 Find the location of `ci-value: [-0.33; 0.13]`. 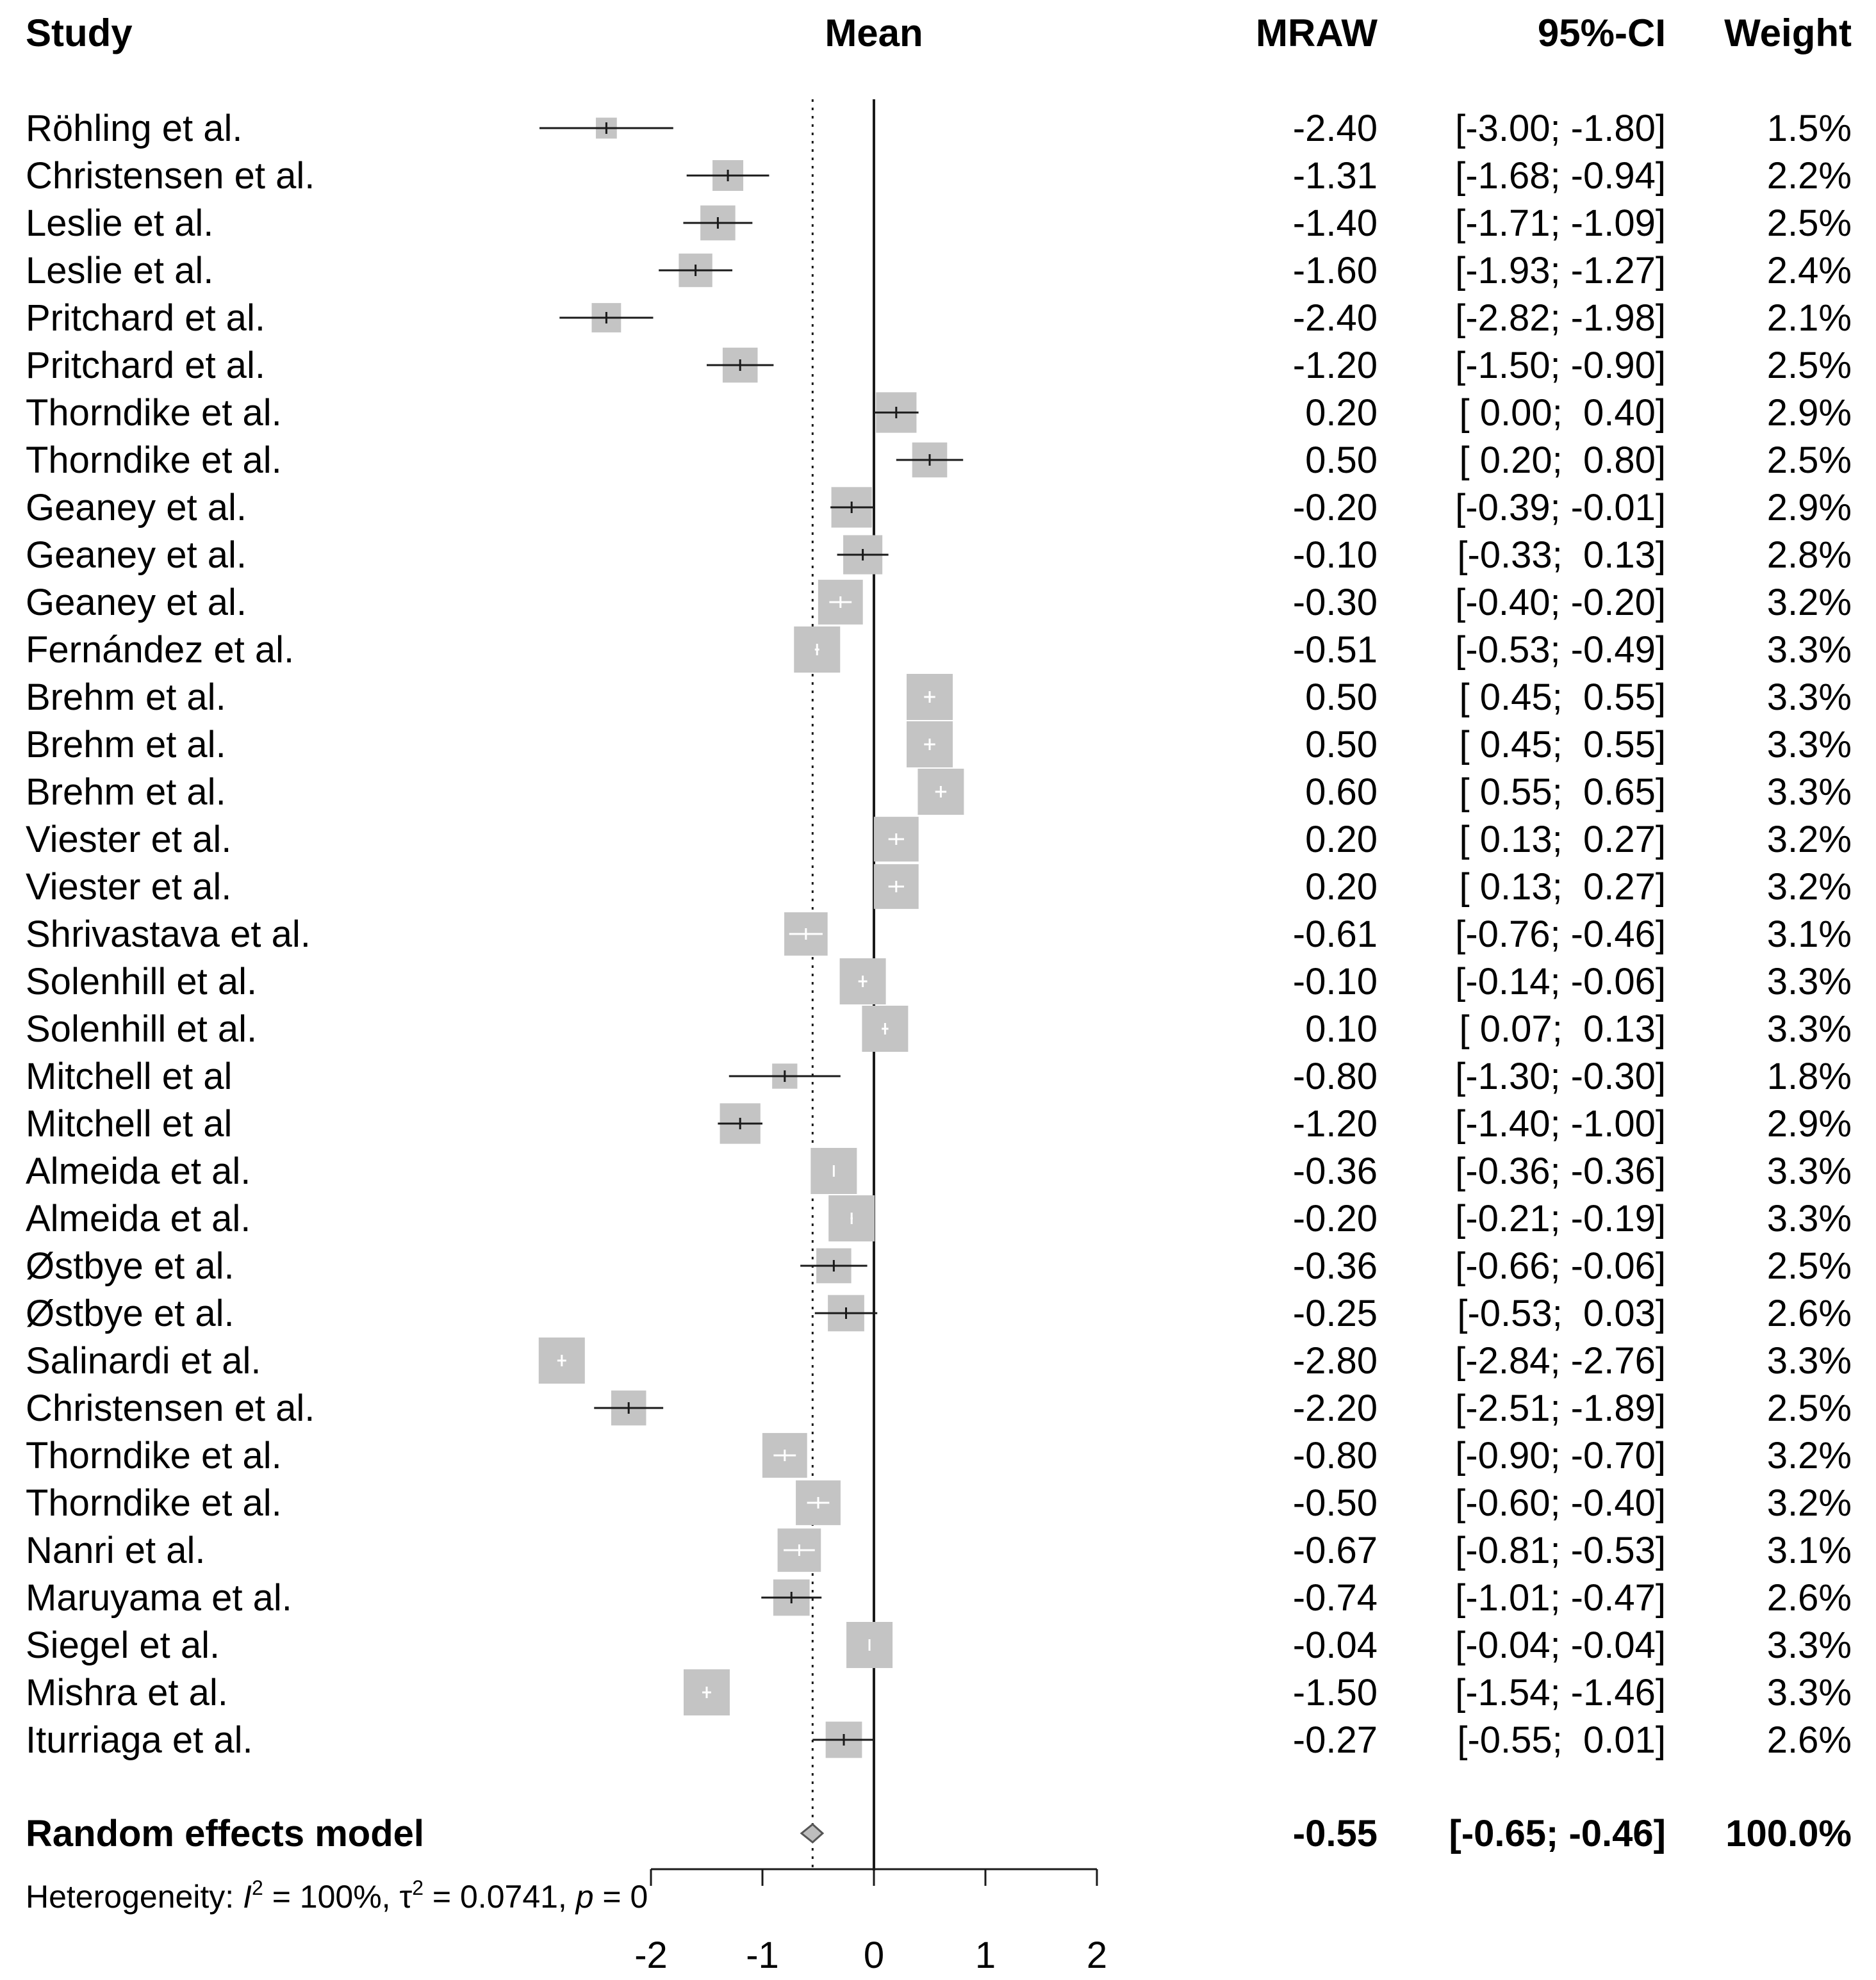

ci-value: [-0.33; 0.13] is located at coordinates (1561, 555).